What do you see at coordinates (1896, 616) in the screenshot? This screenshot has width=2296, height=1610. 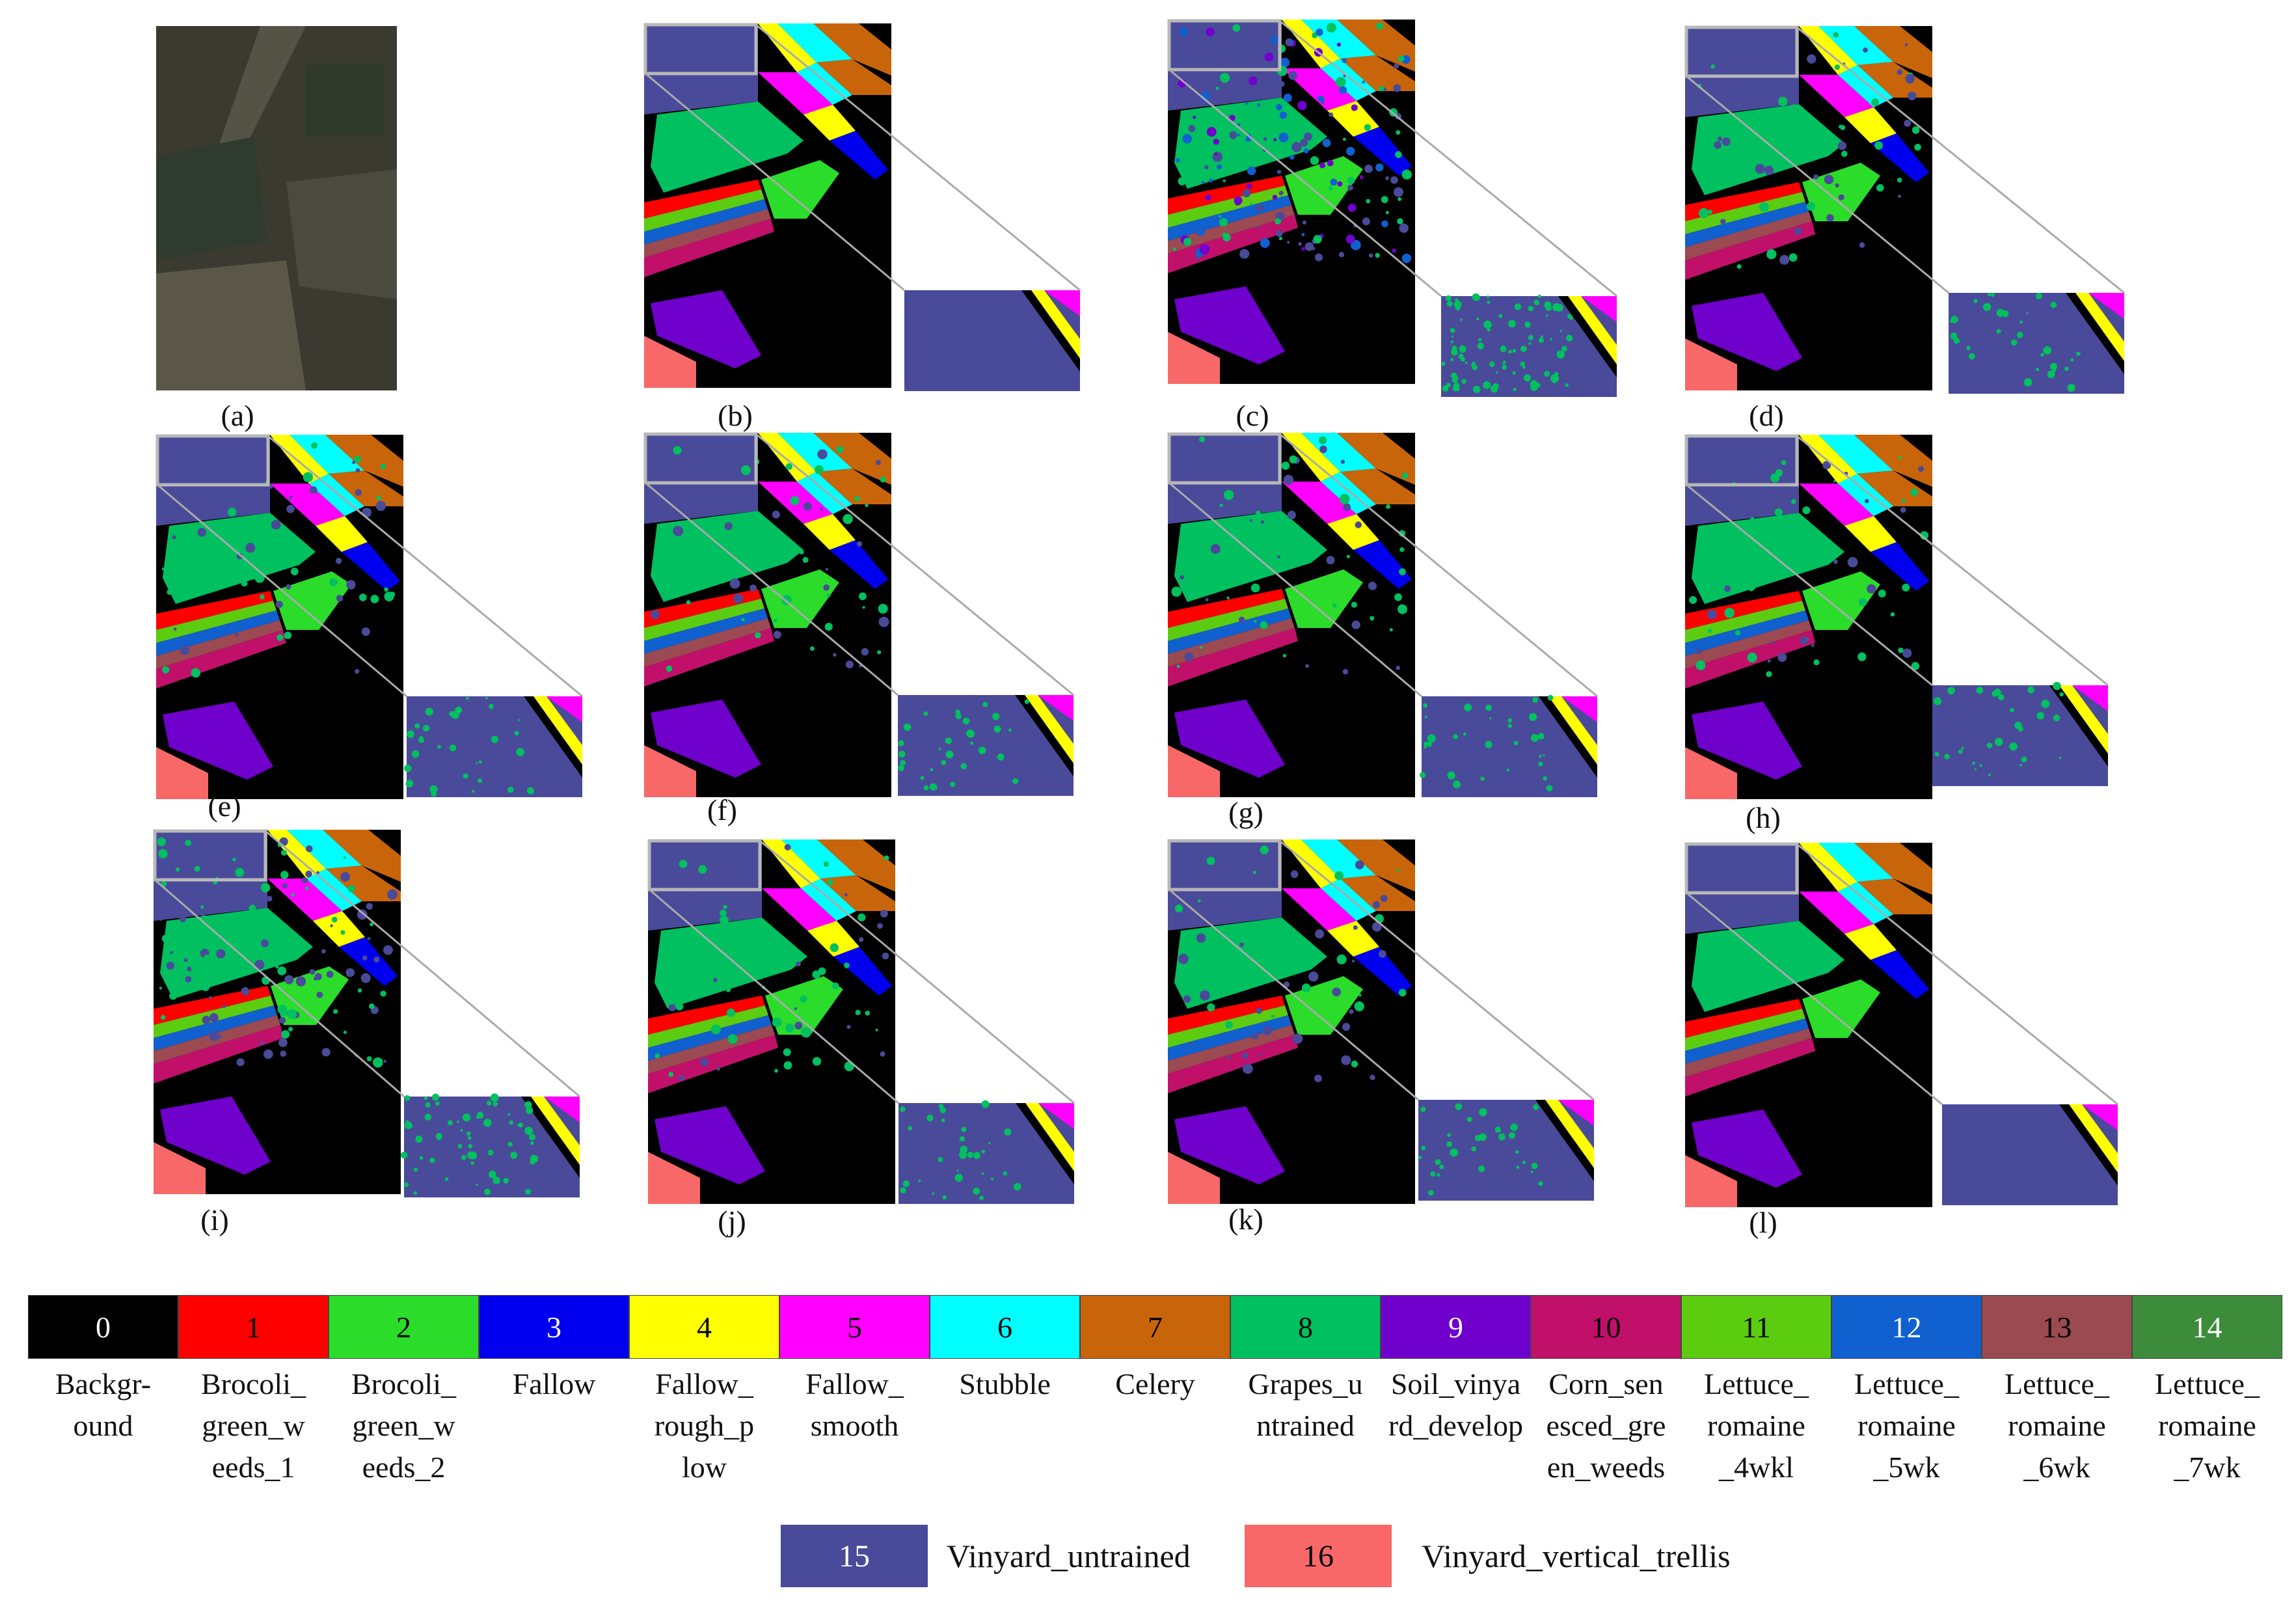 I see `panel-h-graphic` at bounding box center [1896, 616].